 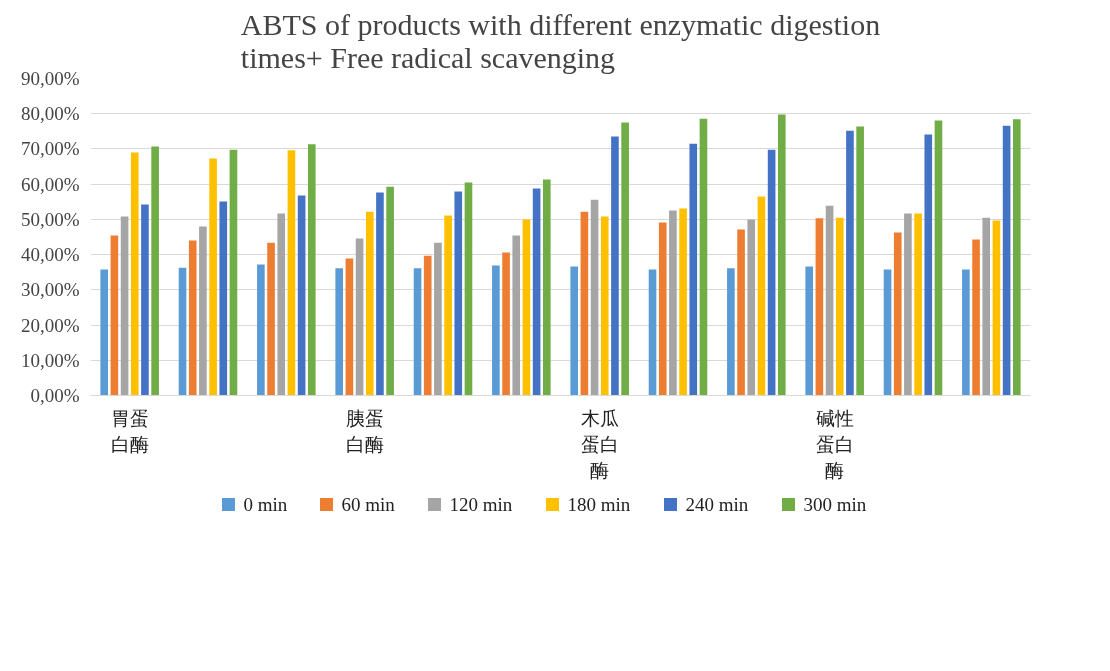 What do you see at coordinates (50, 219) in the screenshot?
I see `y-tick-label: 50,00%` at bounding box center [50, 219].